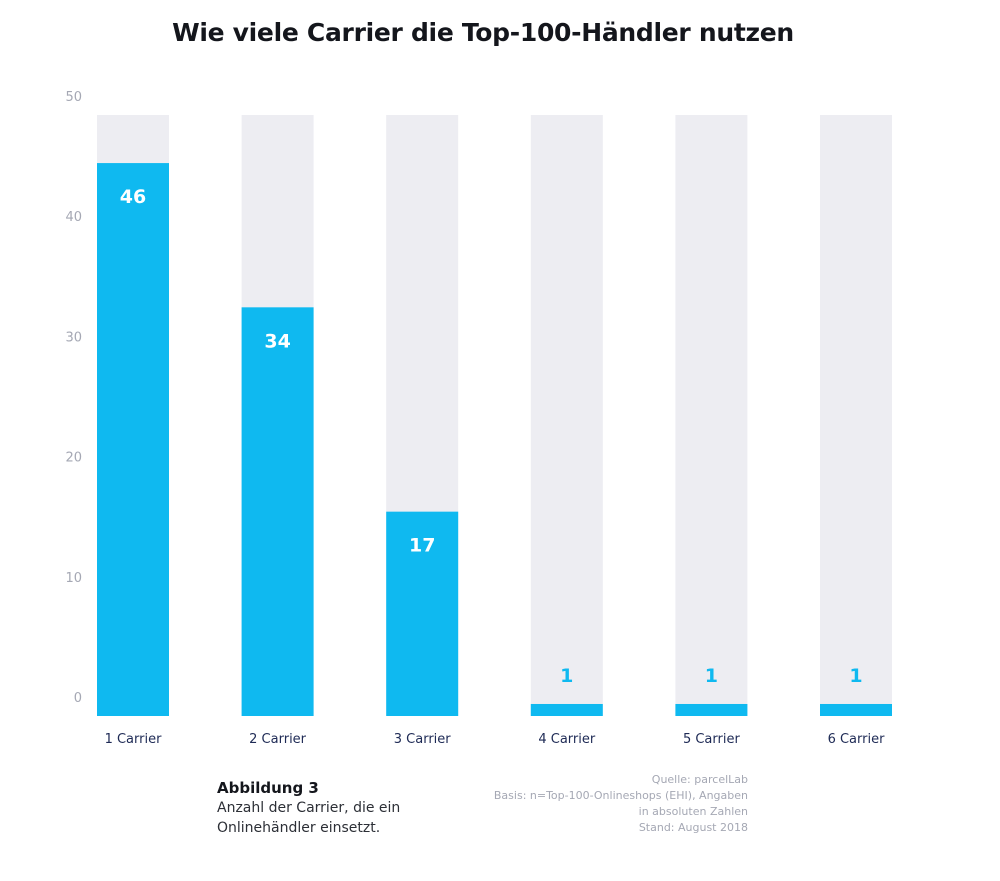  What do you see at coordinates (278, 739) in the screenshot?
I see `x-category-label: 2 Carrier` at bounding box center [278, 739].